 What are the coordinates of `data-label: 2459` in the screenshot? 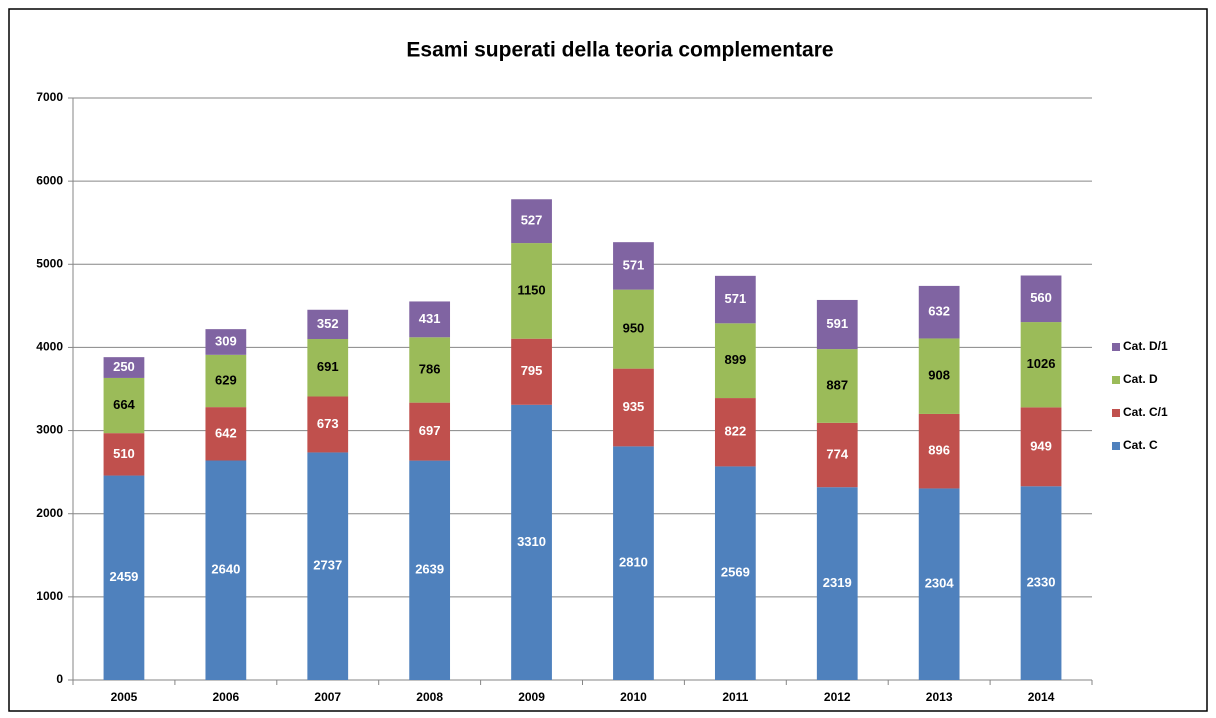 It's located at (123, 576).